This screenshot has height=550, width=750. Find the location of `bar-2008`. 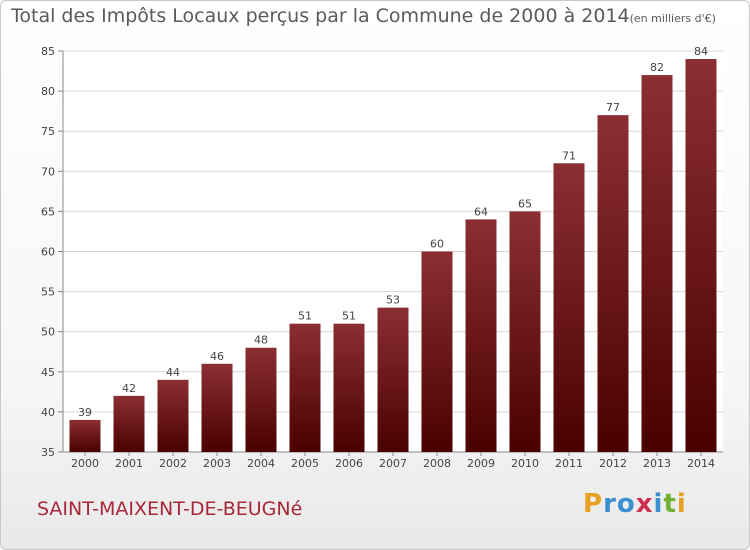

bar-2008 is located at coordinates (437, 351).